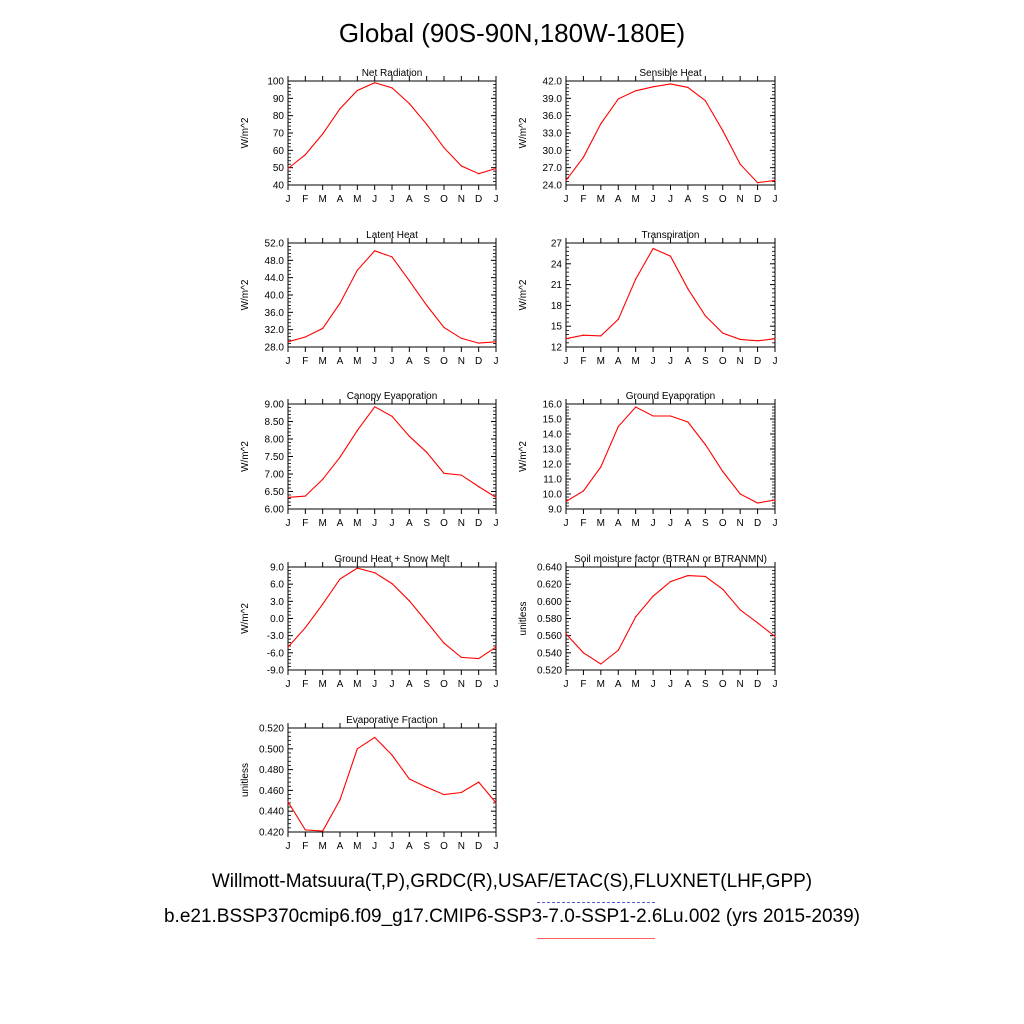  Describe the element at coordinates (245, 132) in the screenshot. I see `y-axis-label: W/m^2` at that location.